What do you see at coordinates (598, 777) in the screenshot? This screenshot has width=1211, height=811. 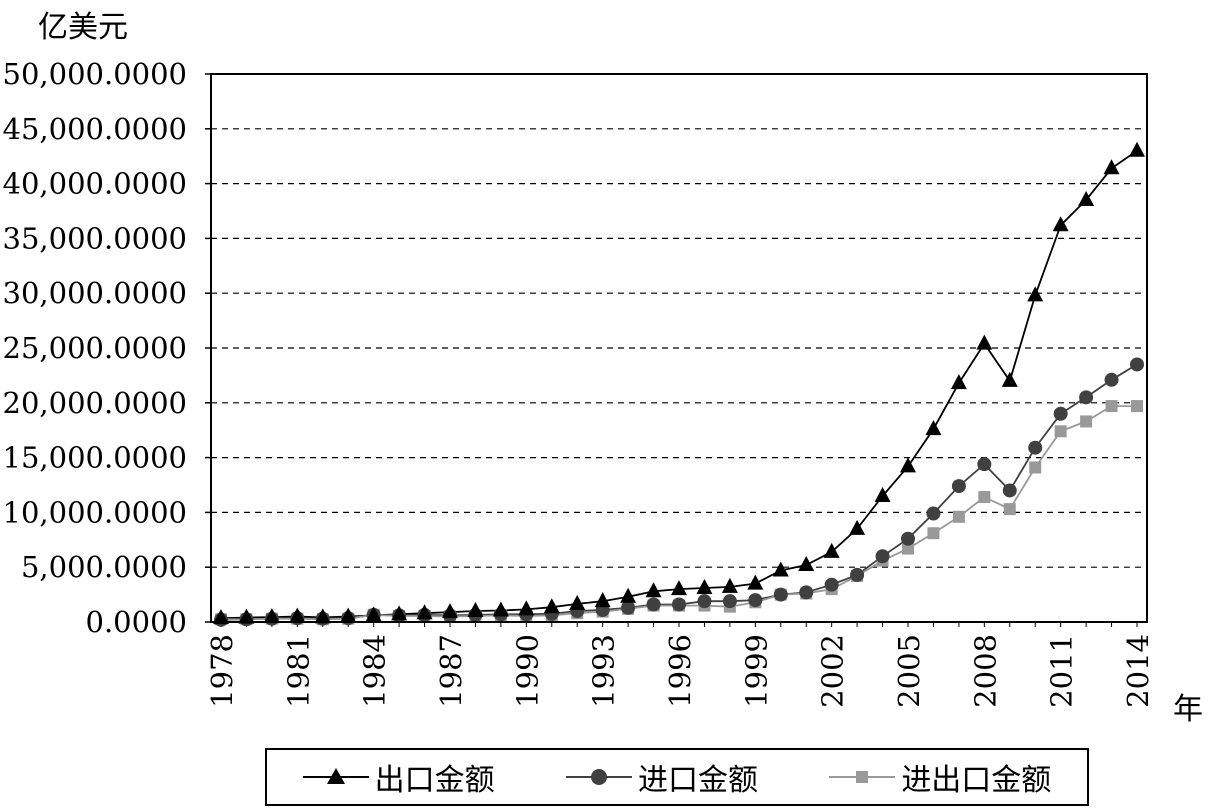 I see `legend-swatch-circle` at bounding box center [598, 777].